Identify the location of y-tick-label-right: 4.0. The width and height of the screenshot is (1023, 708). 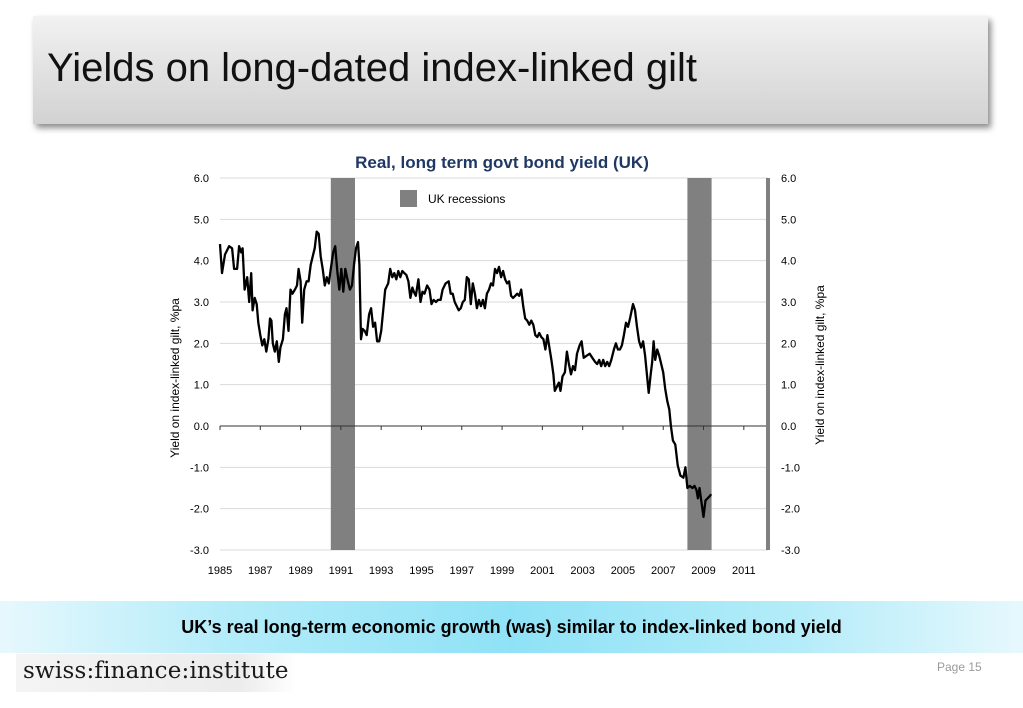
(788, 262).